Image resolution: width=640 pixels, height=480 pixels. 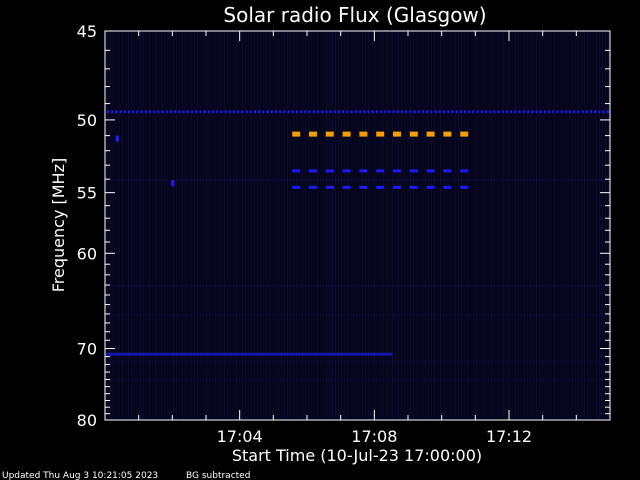 I want to click on x-axis-label: Start Time (10-Jul-23 17:00:00), so click(x=357, y=455).